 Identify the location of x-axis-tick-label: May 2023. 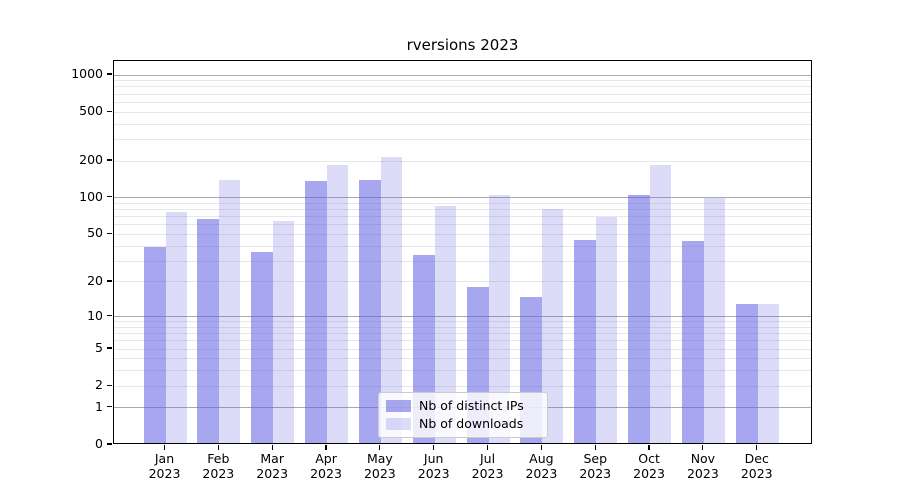
(380, 466).